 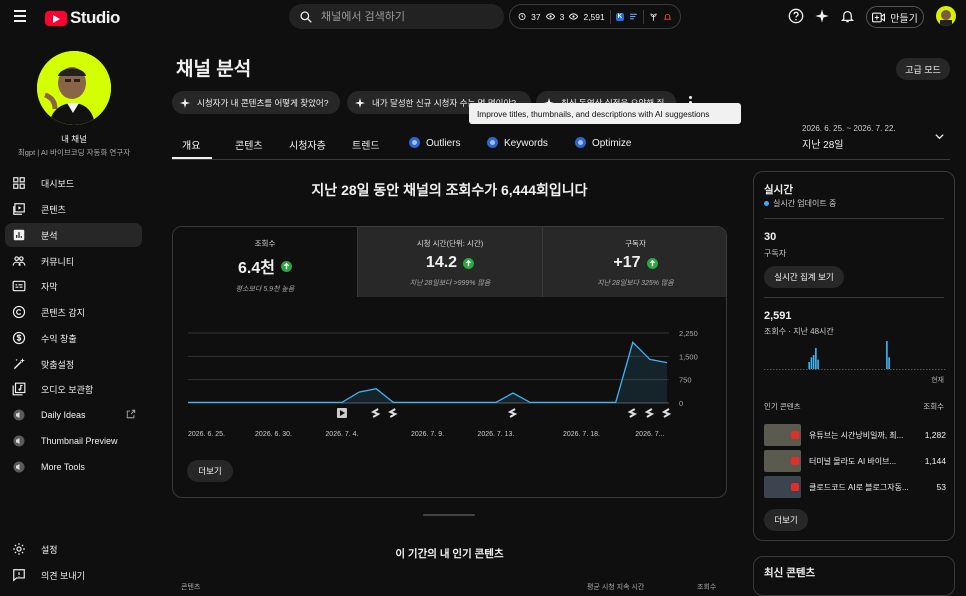 What do you see at coordinates (933, 406) in the screenshot?
I see `popular-views-col: 조회수` at bounding box center [933, 406].